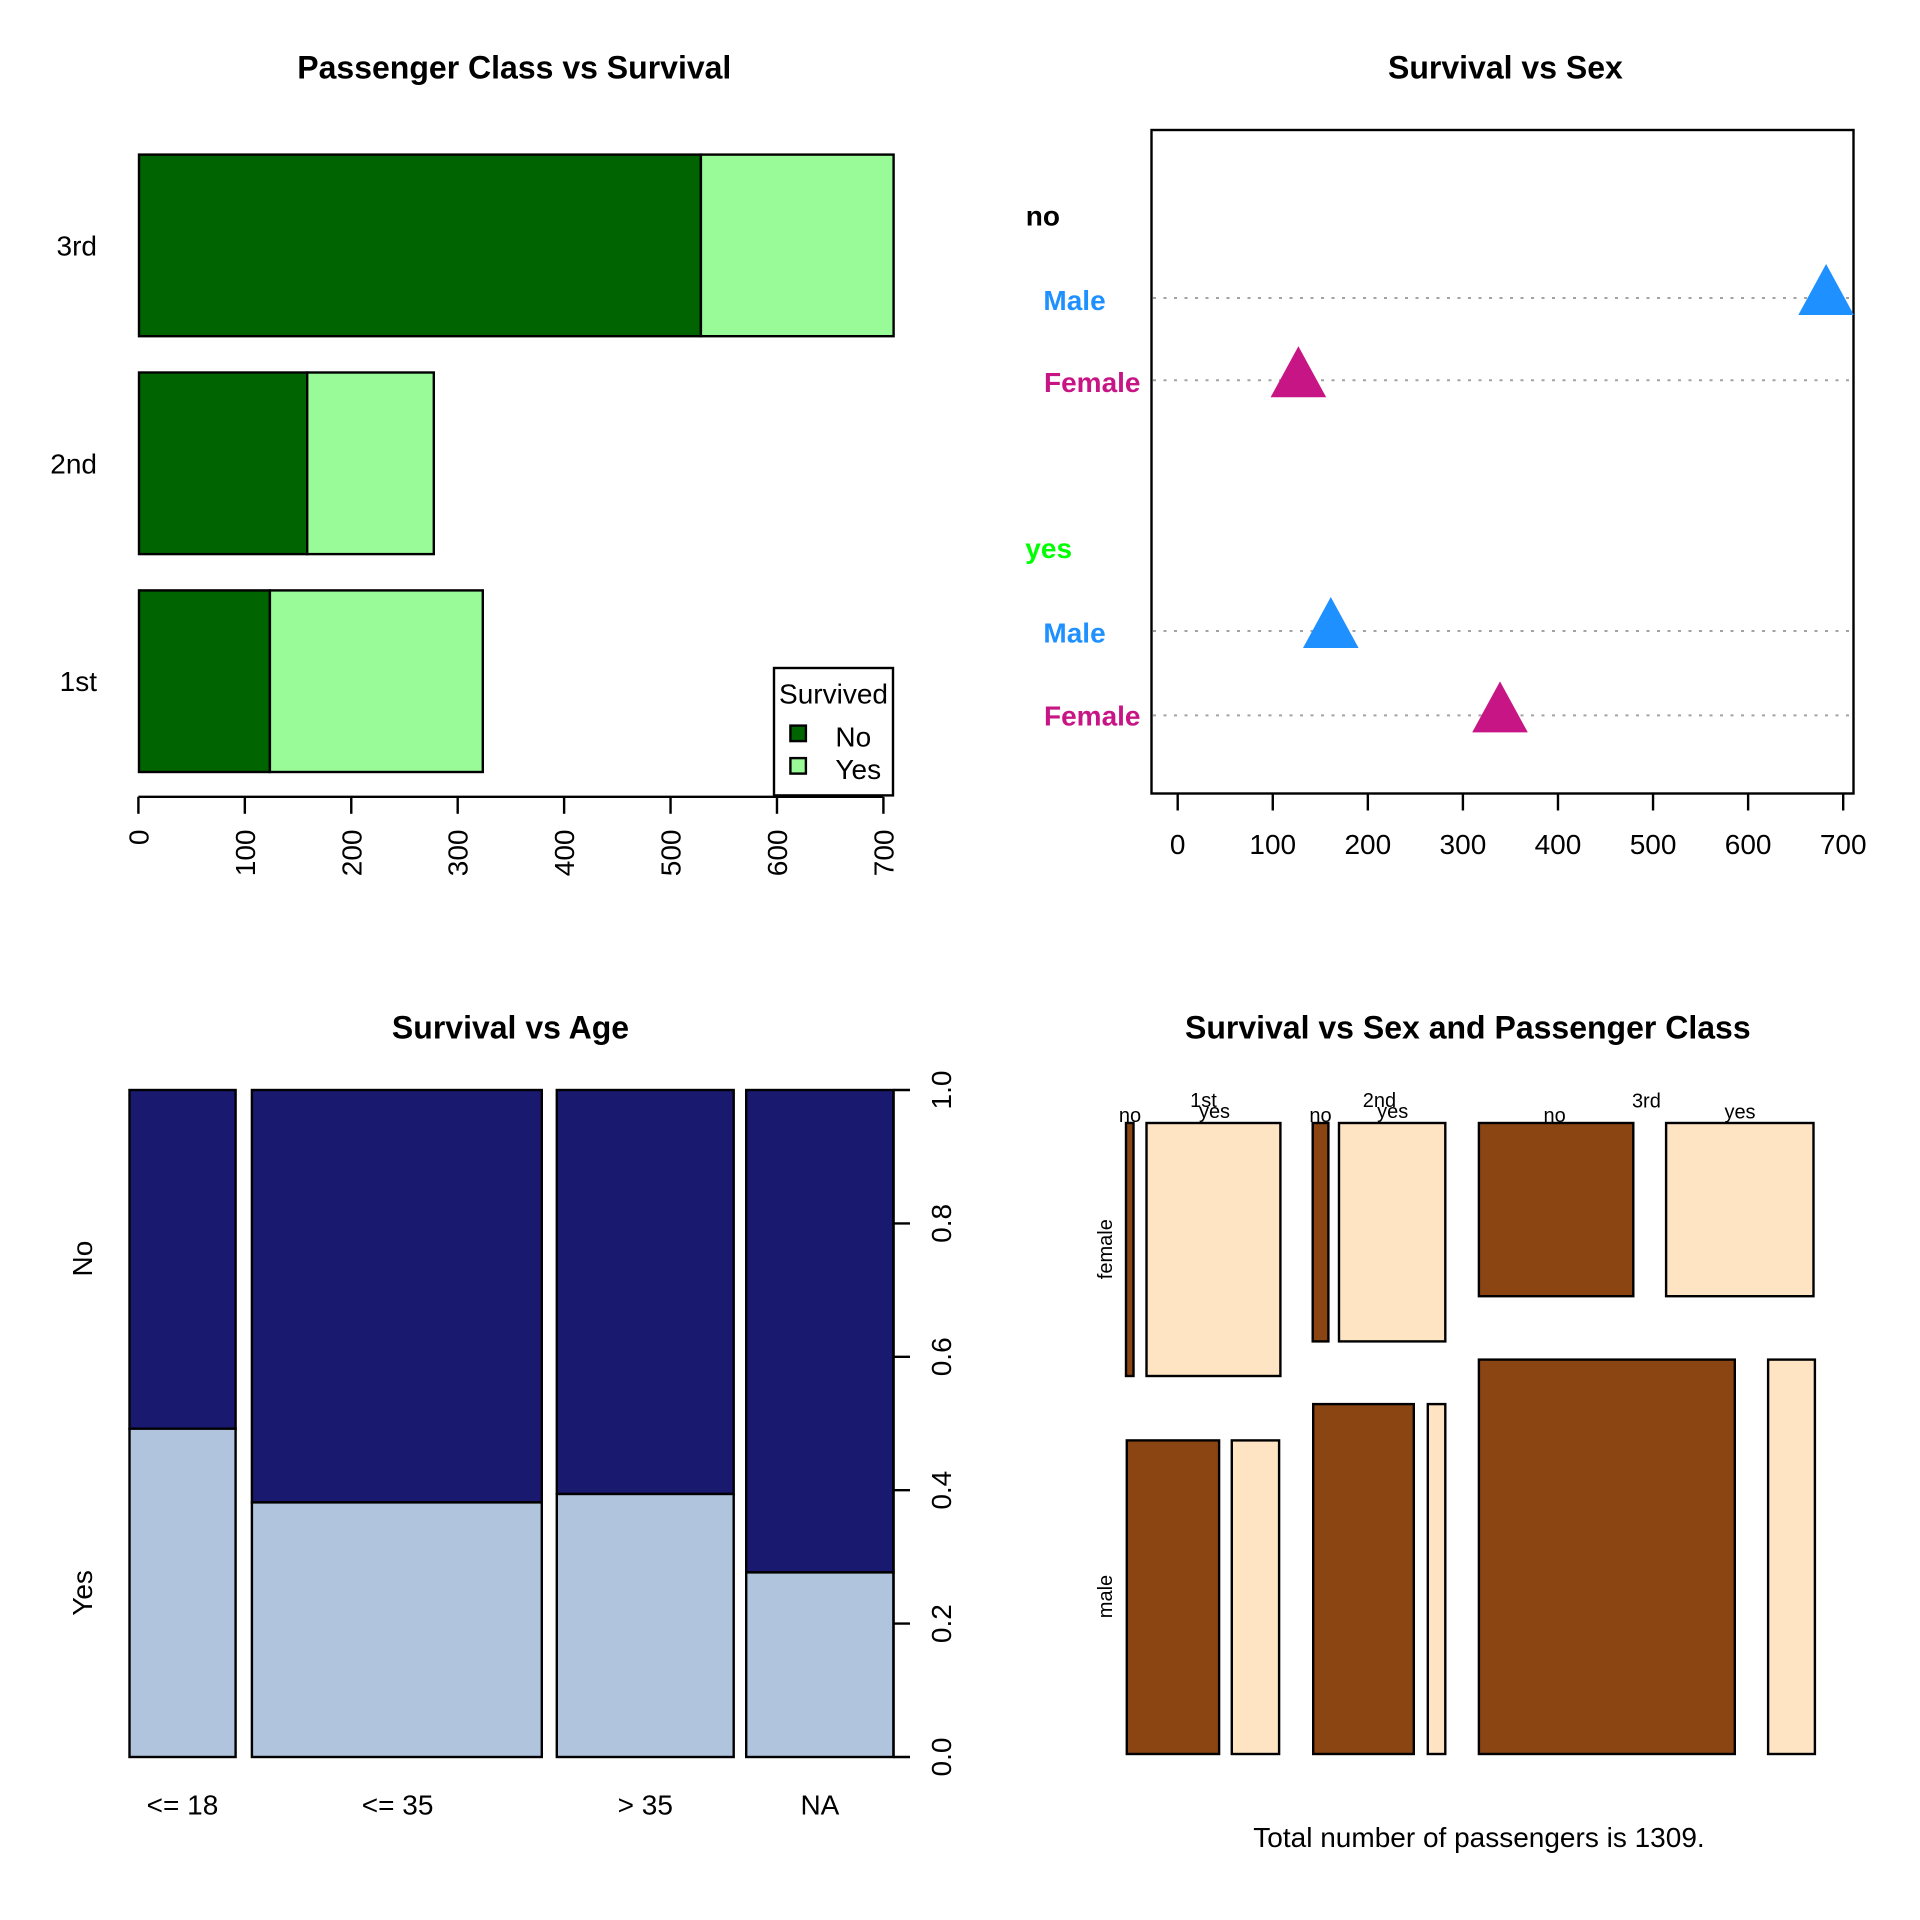 Image resolution: width=1920 pixels, height=1920 pixels. Describe the element at coordinates (1106, 1249) in the screenshot. I see `svg-text: female` at that location.